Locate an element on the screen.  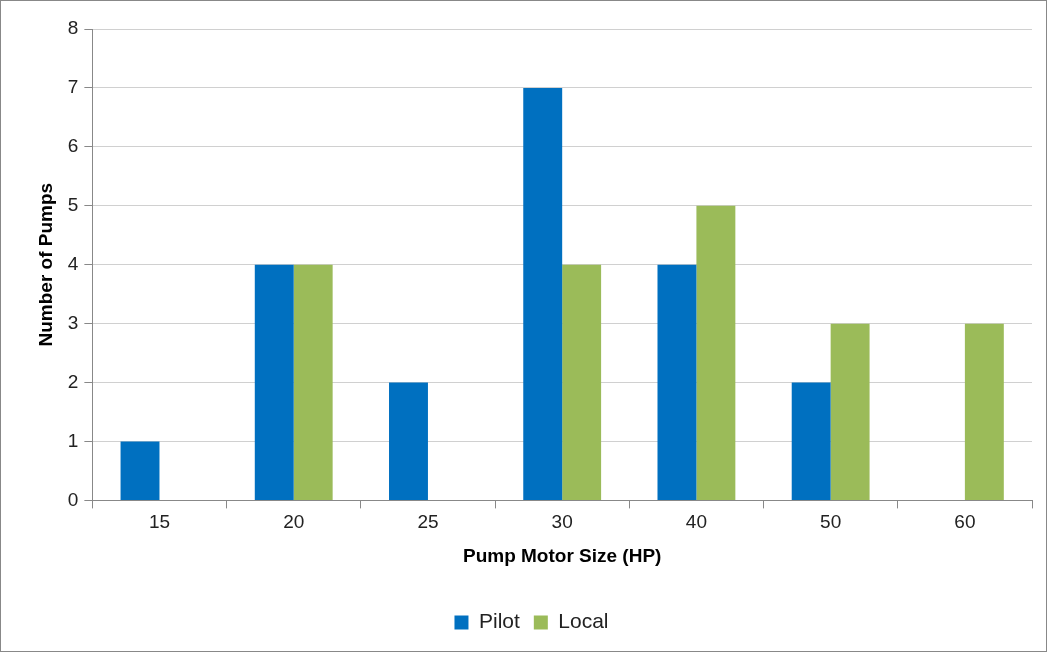
x-tick-label: 40 is located at coordinates (696, 522).